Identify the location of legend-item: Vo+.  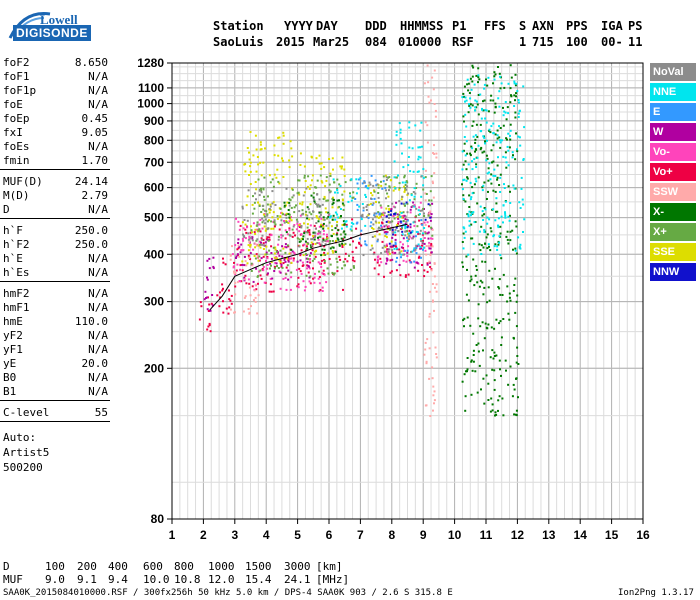
(673, 172).